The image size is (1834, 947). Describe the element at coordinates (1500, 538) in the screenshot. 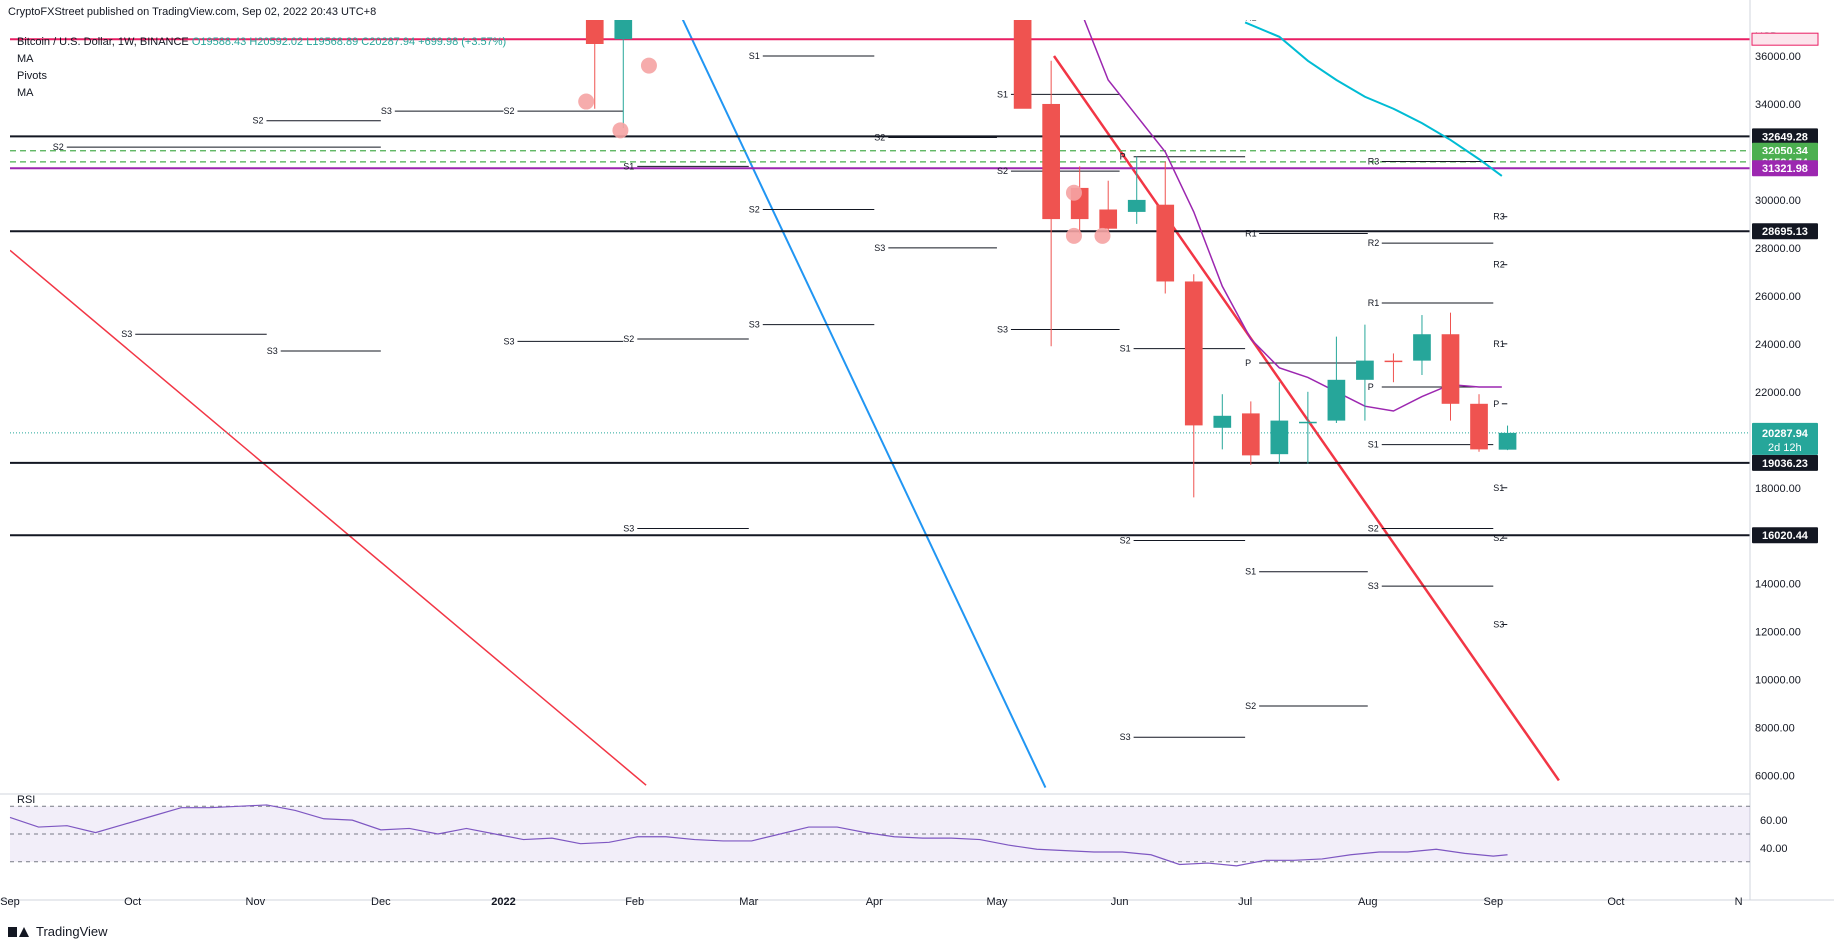

I see `pivot-level-39: S2` at that location.